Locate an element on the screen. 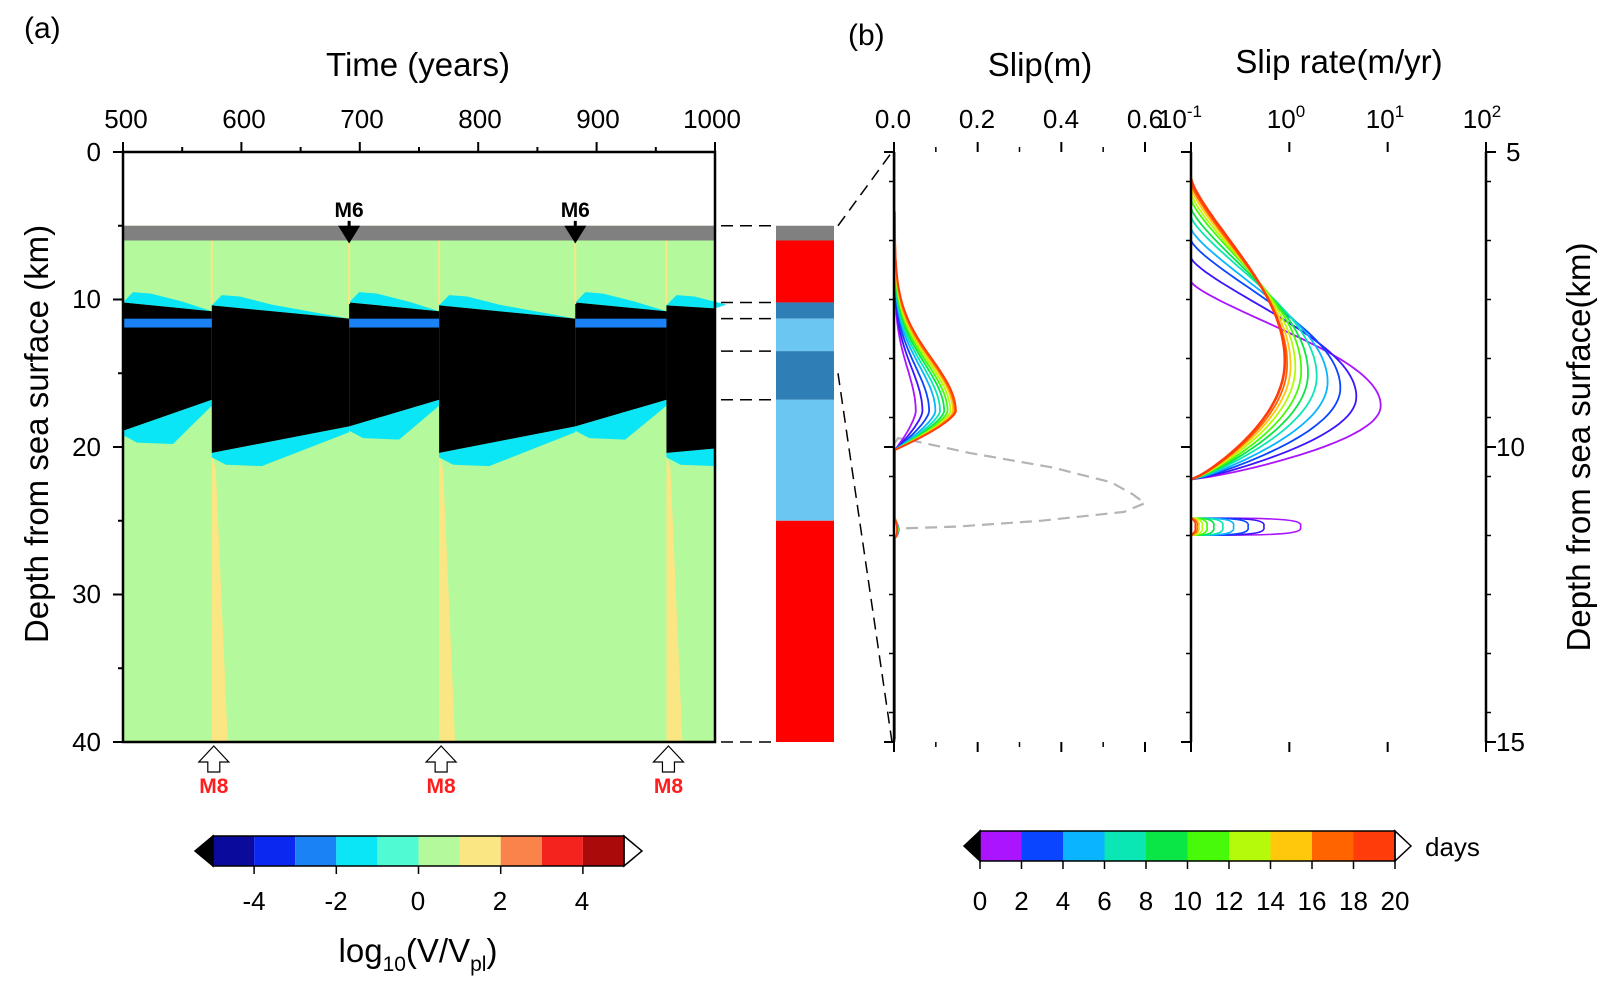 This screenshot has height=984, width=1612. cbar-title-mid: (V/V is located at coordinates (438, 950).